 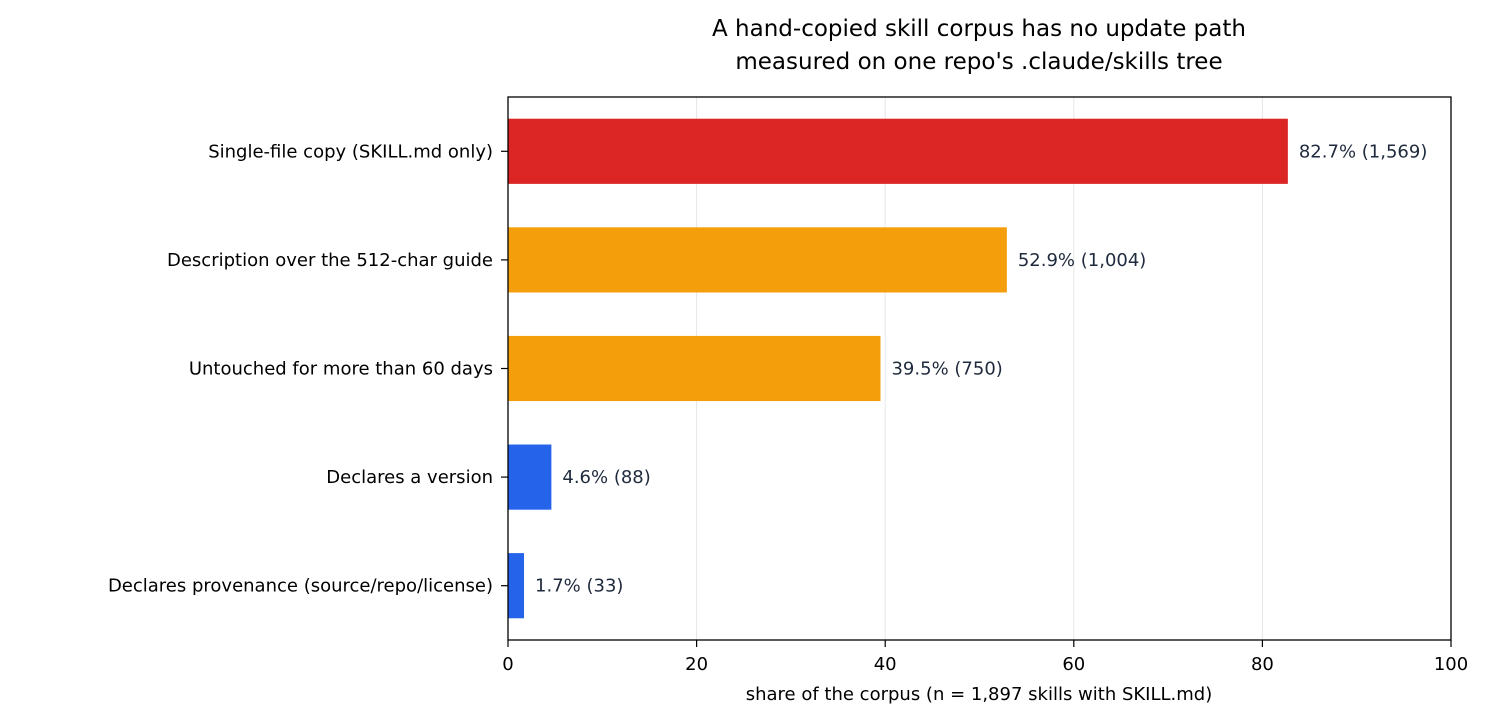 I want to click on data-label: 82.7% (1,569), so click(x=1363, y=151).